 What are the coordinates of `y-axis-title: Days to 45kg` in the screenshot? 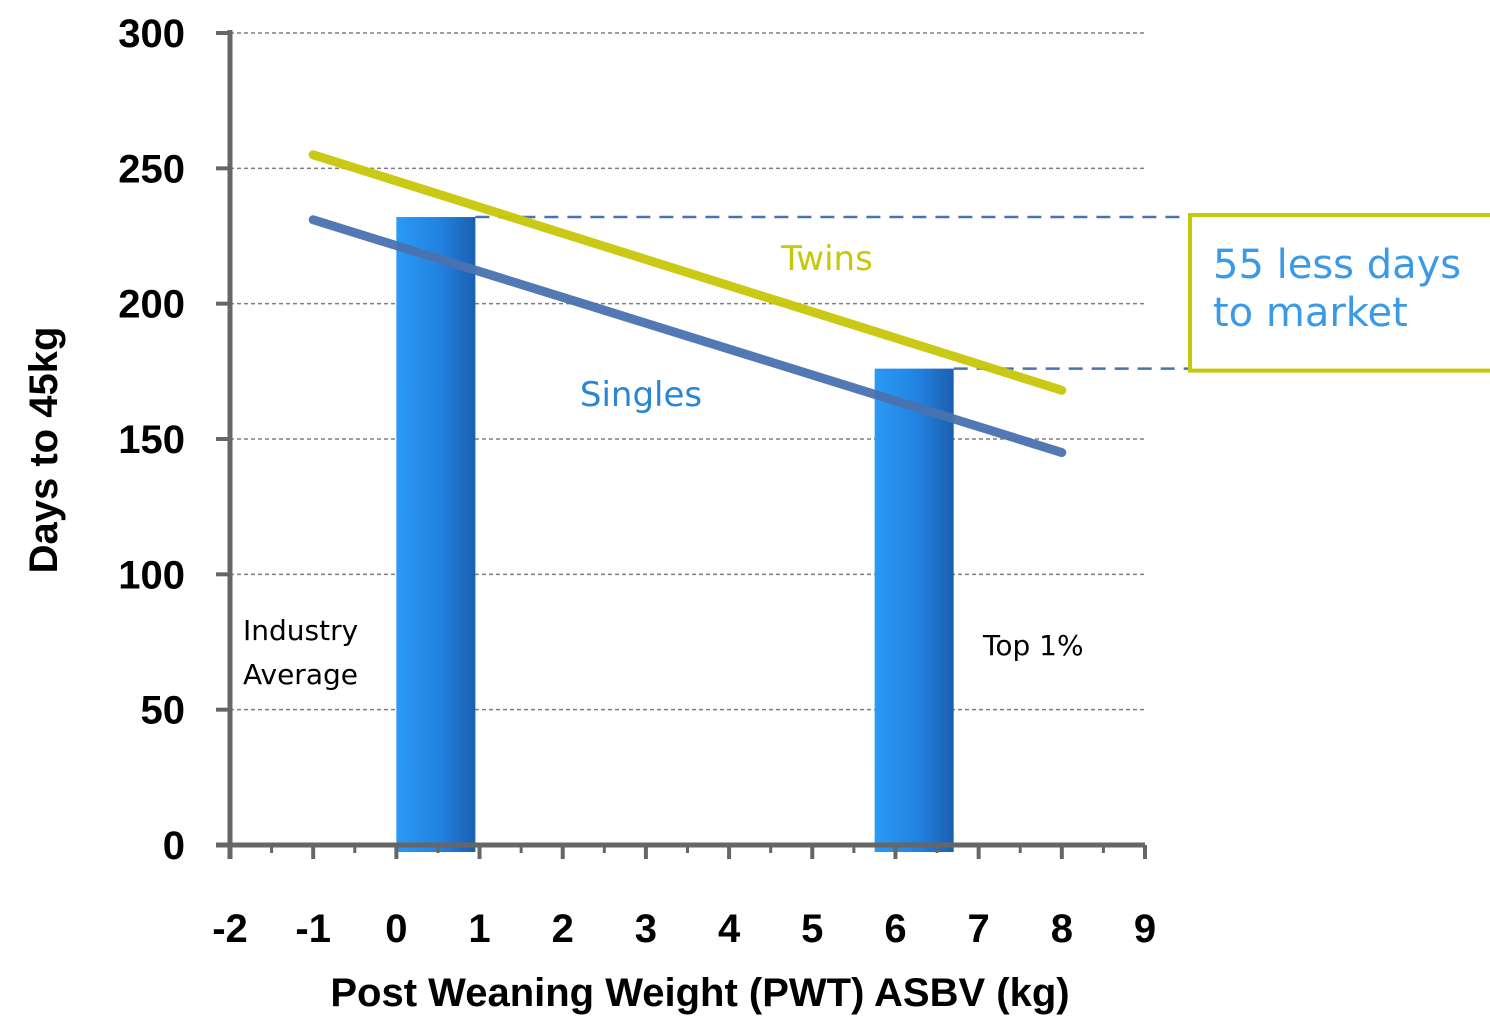 It's located at (44, 450).